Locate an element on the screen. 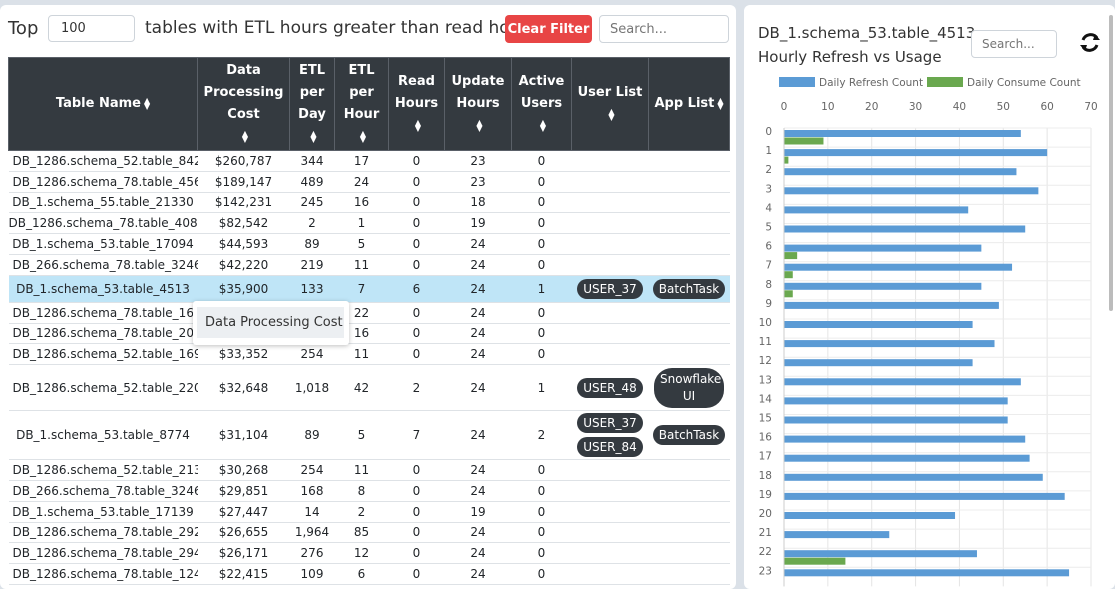  limit-input is located at coordinates (91, 28).